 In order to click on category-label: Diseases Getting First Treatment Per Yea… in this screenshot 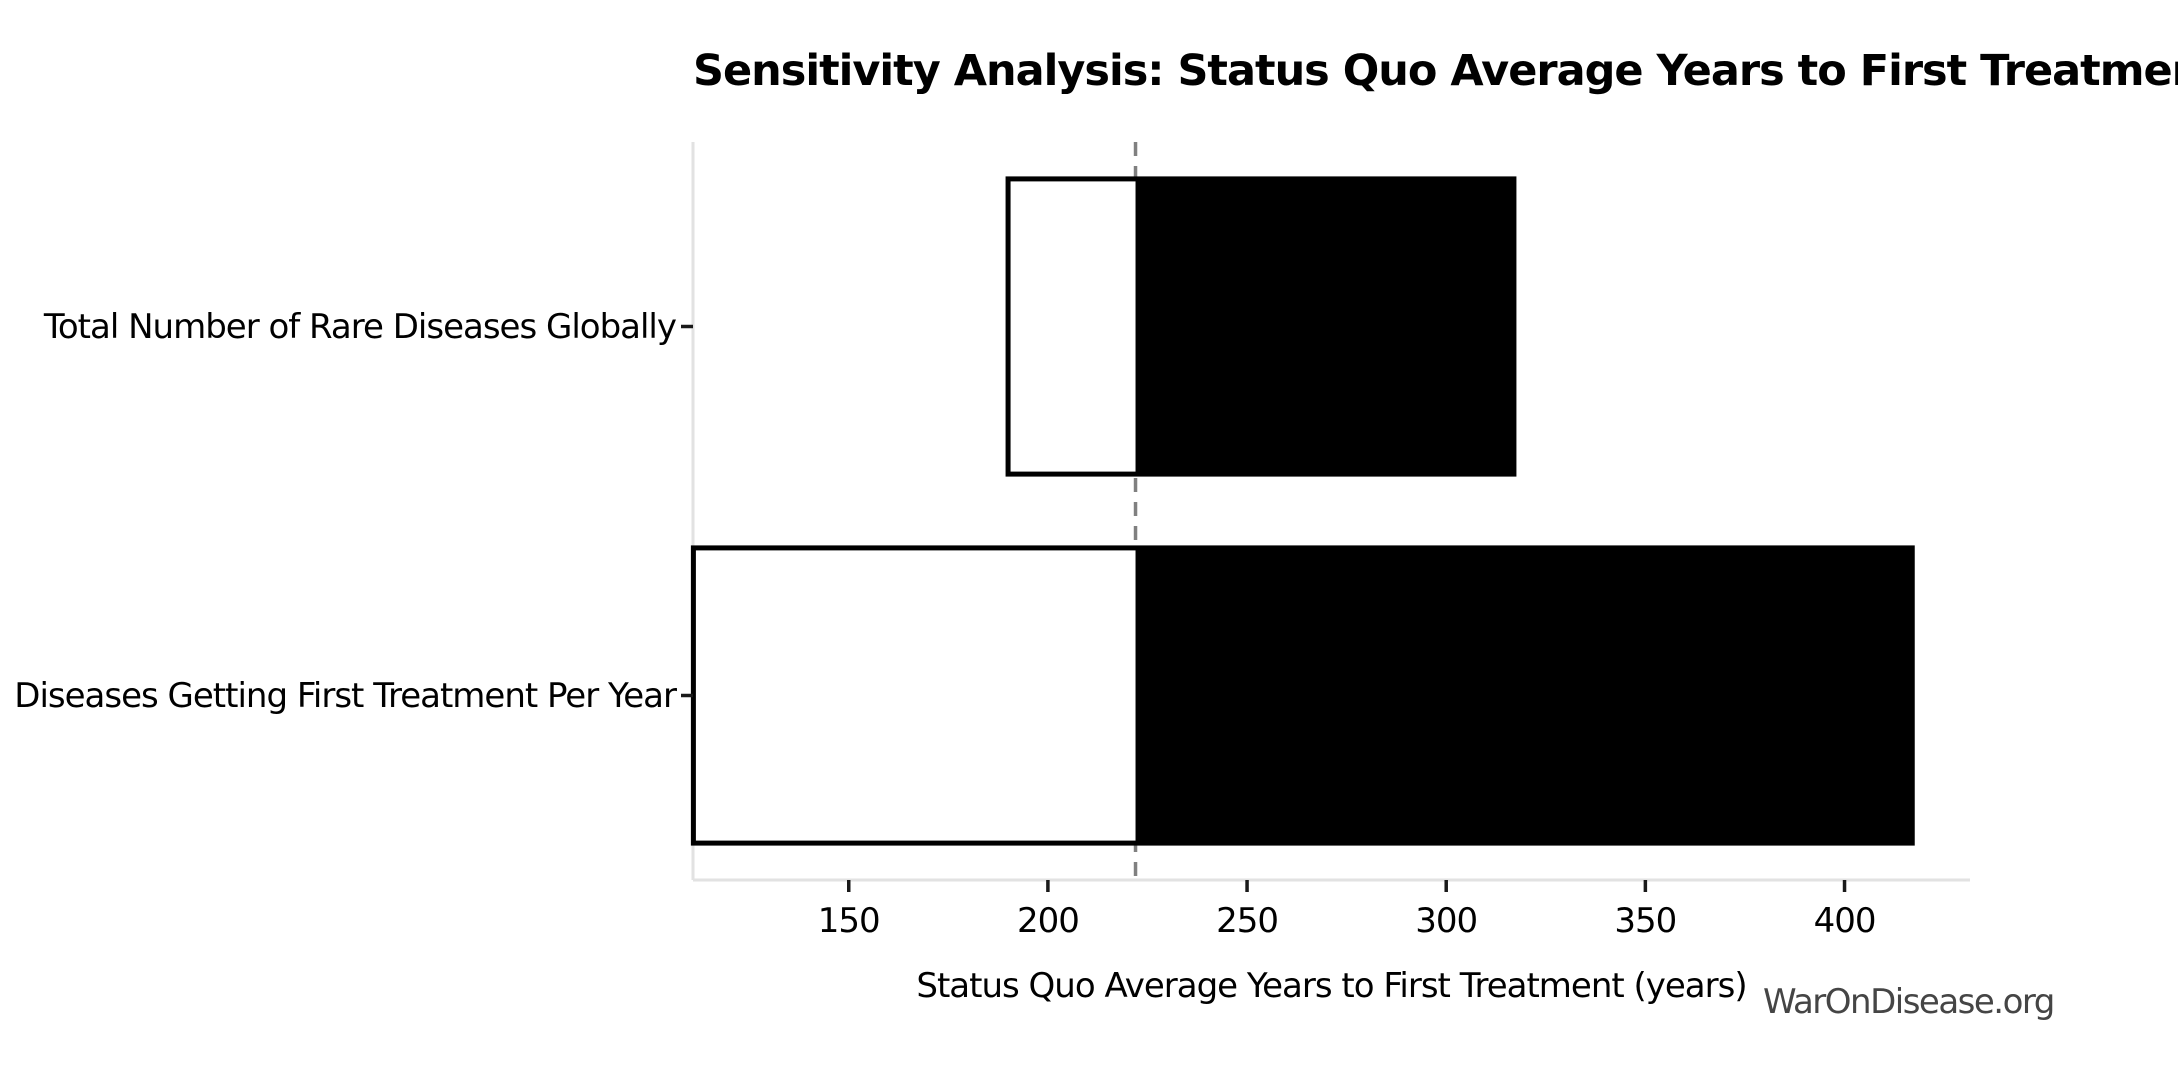, I will do `click(345, 695)`.